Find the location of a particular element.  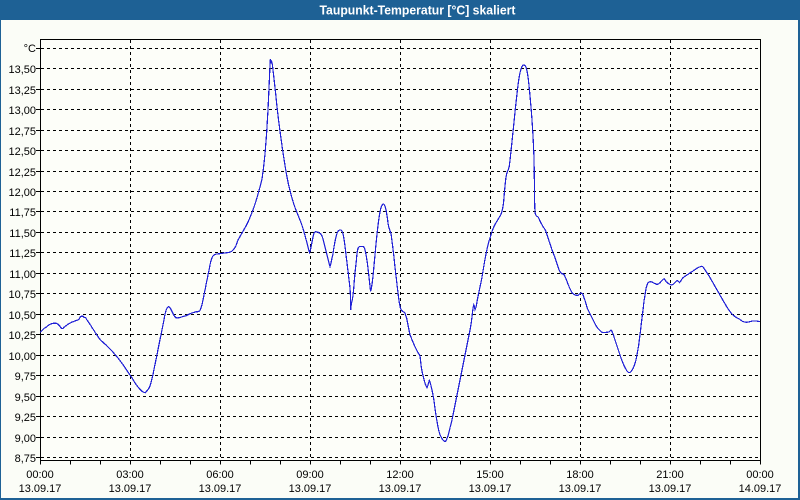

svg-text: 9,50 is located at coordinates (25, 398).